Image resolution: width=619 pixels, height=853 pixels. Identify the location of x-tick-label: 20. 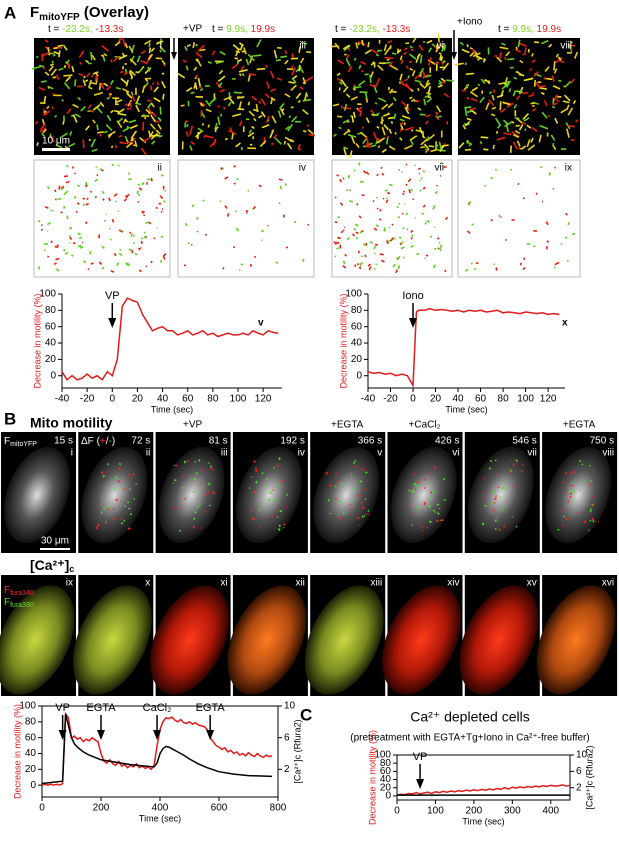
(436, 399).